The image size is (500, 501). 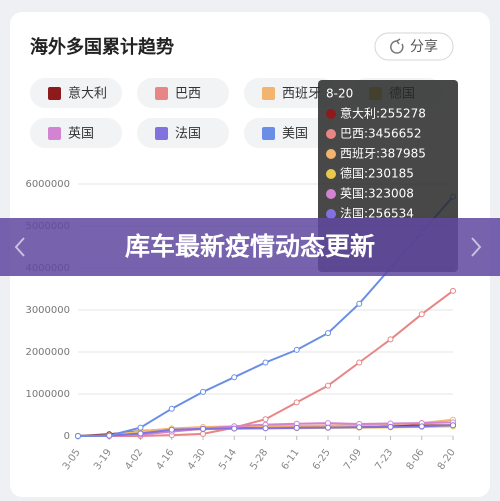 I want to click on y-tick-label: 6000000, so click(x=47, y=184).